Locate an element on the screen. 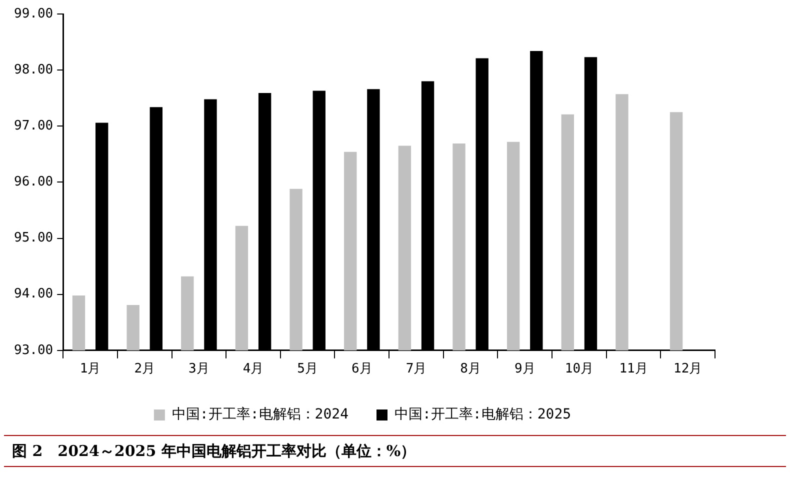  y-tick-label: 94.00 is located at coordinates (34, 294).